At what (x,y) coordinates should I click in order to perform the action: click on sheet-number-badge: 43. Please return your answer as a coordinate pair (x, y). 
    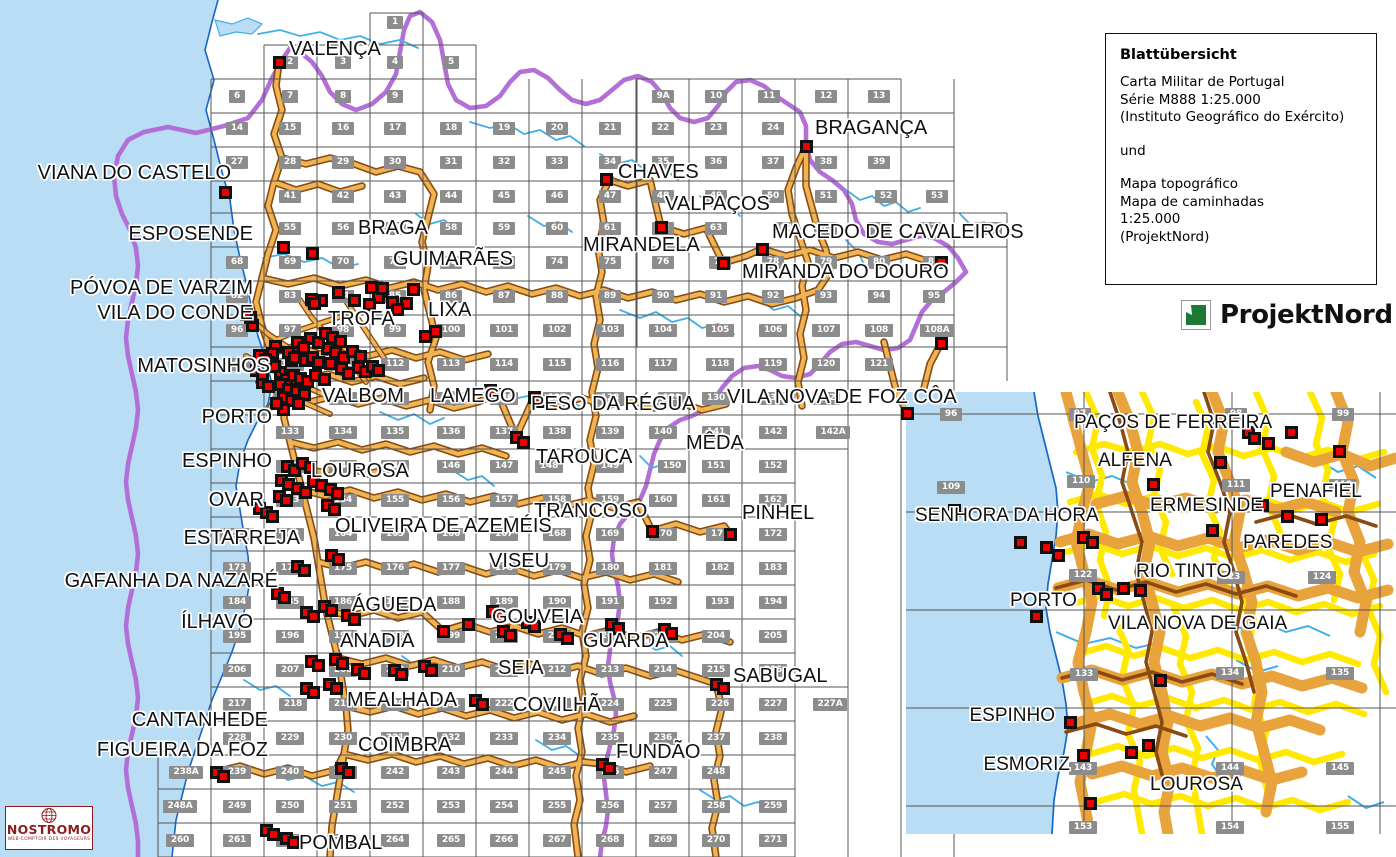
    Looking at the image, I should click on (395, 196).